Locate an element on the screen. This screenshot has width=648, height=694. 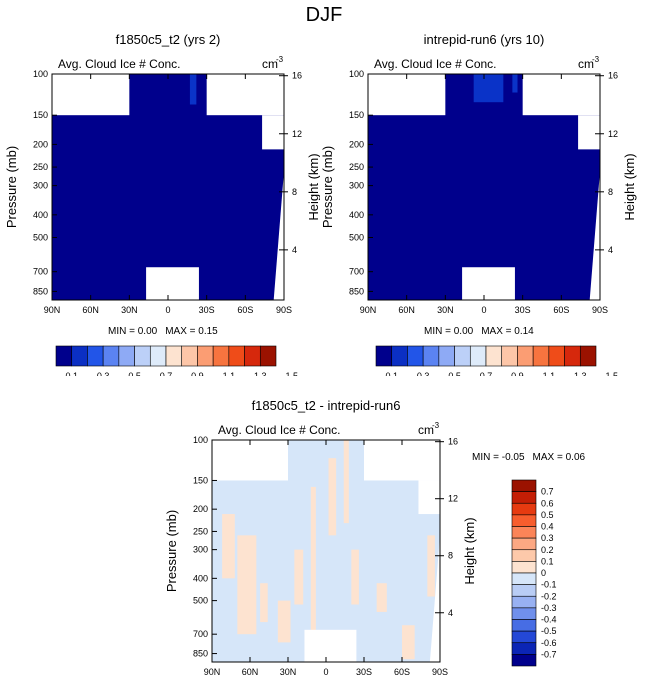
chart-subtitle: Avg. Cloud Ice # Conc. is located at coordinates (435, 64).